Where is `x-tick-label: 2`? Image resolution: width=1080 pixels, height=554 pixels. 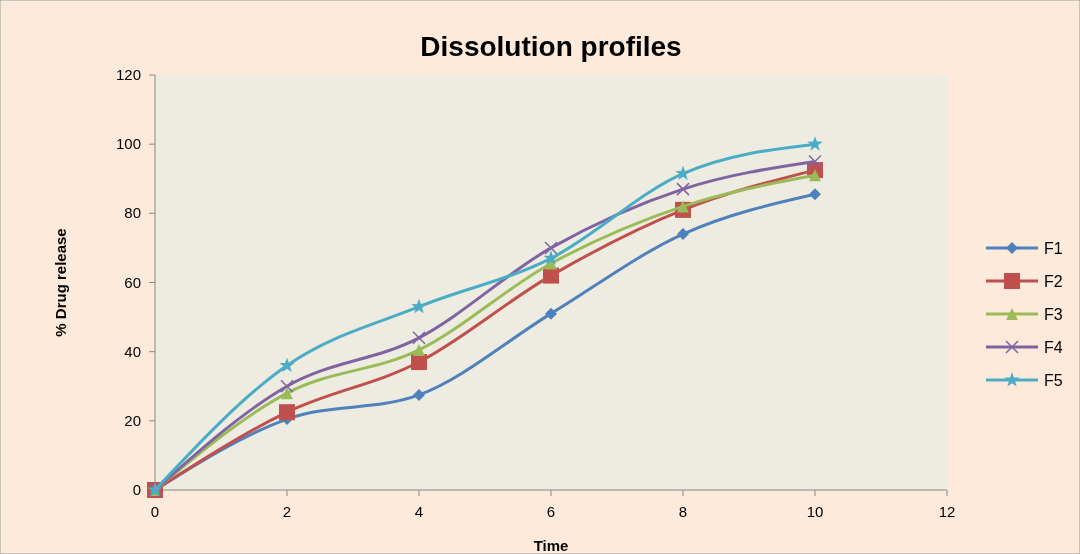 x-tick-label: 2 is located at coordinates (287, 511).